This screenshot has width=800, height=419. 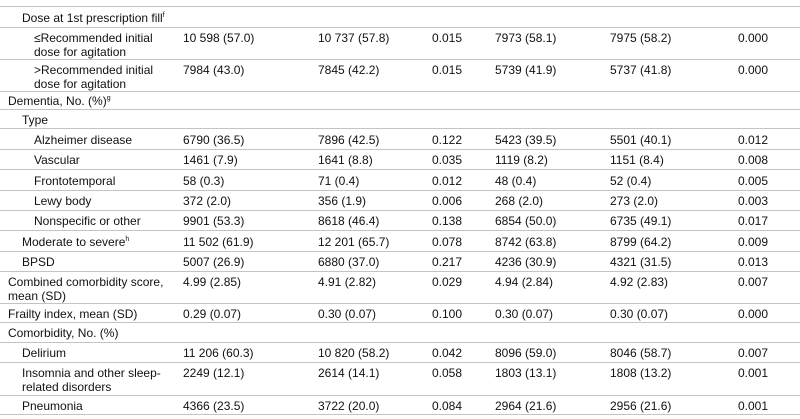 I want to click on data-cell: 0.017, so click(x=753, y=221).